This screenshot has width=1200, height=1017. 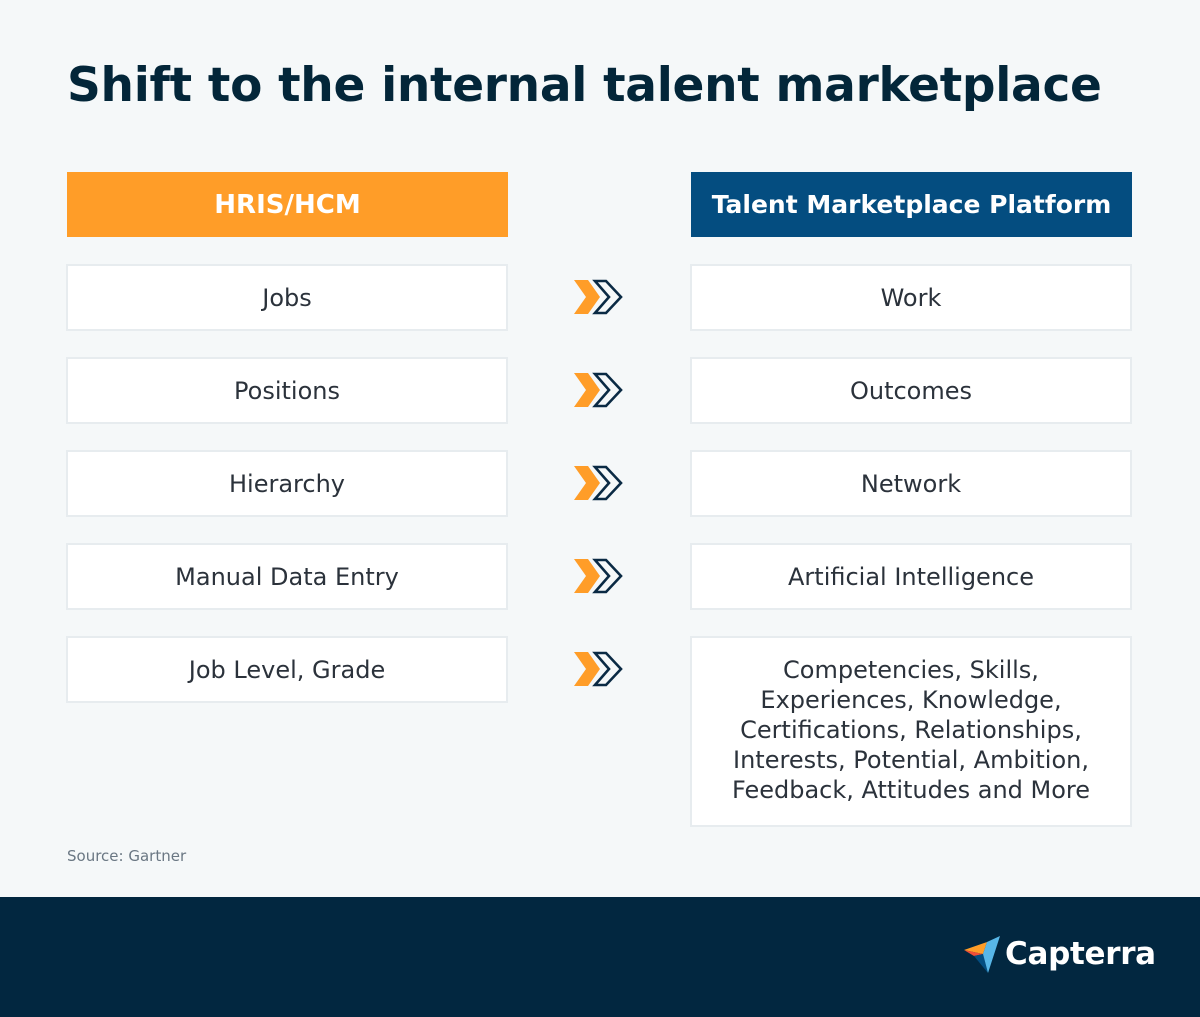 I want to click on to-cell-artificial-intelligence: Artificial Intelligence, so click(x=911, y=576).